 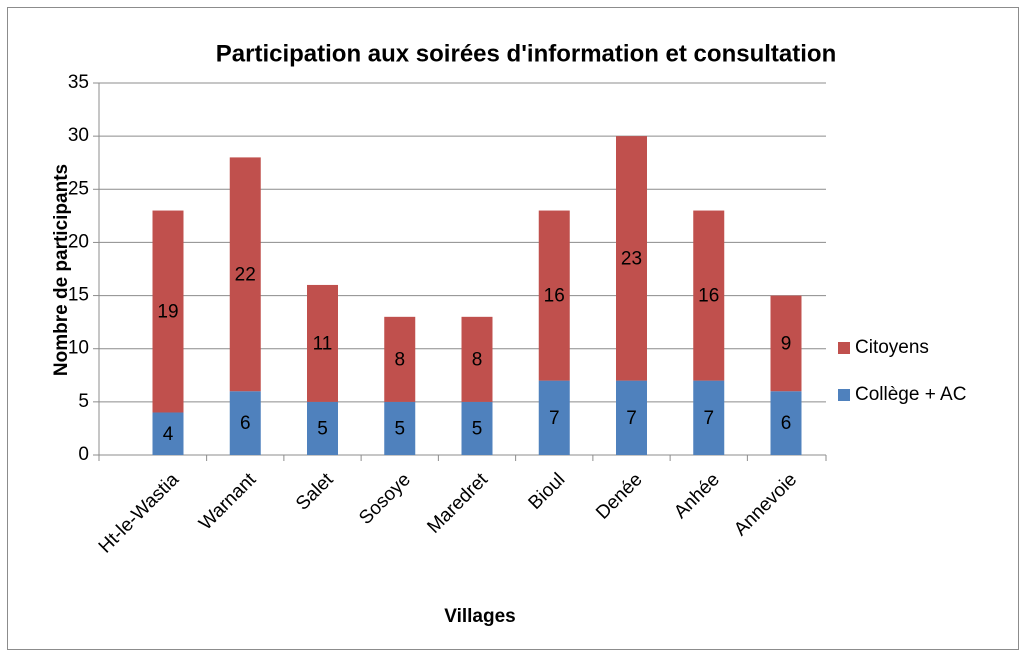 I want to click on data-label: 9, so click(x=786, y=343).